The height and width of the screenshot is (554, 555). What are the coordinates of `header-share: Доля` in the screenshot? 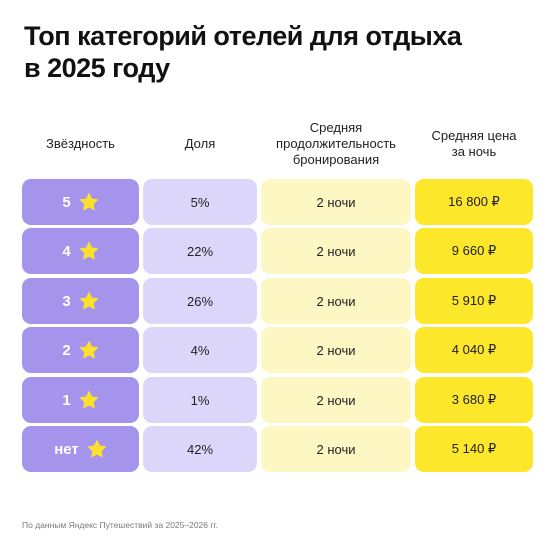 It's located at (200, 143).